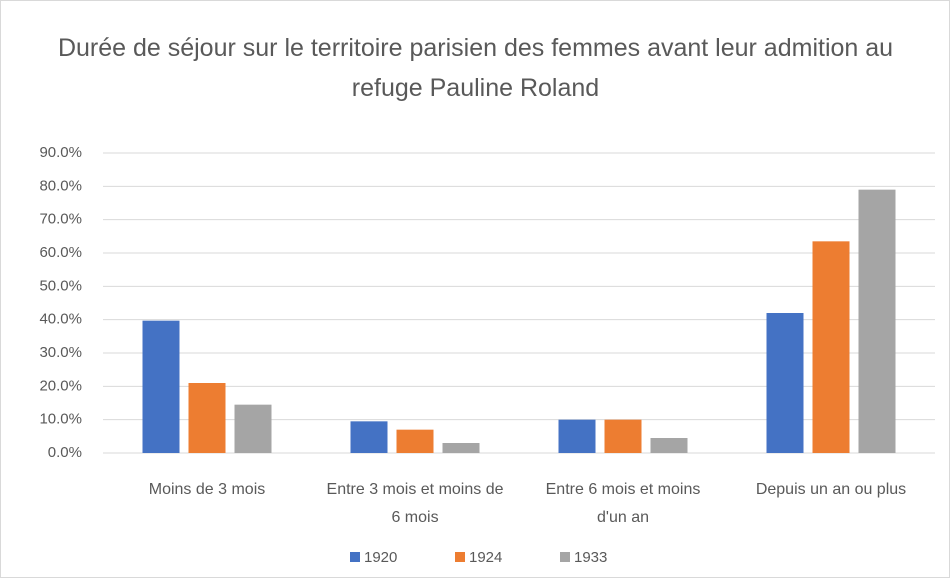  Describe the element at coordinates (60, 385) in the screenshot. I see `y-tick-label: 20.0%` at that location.